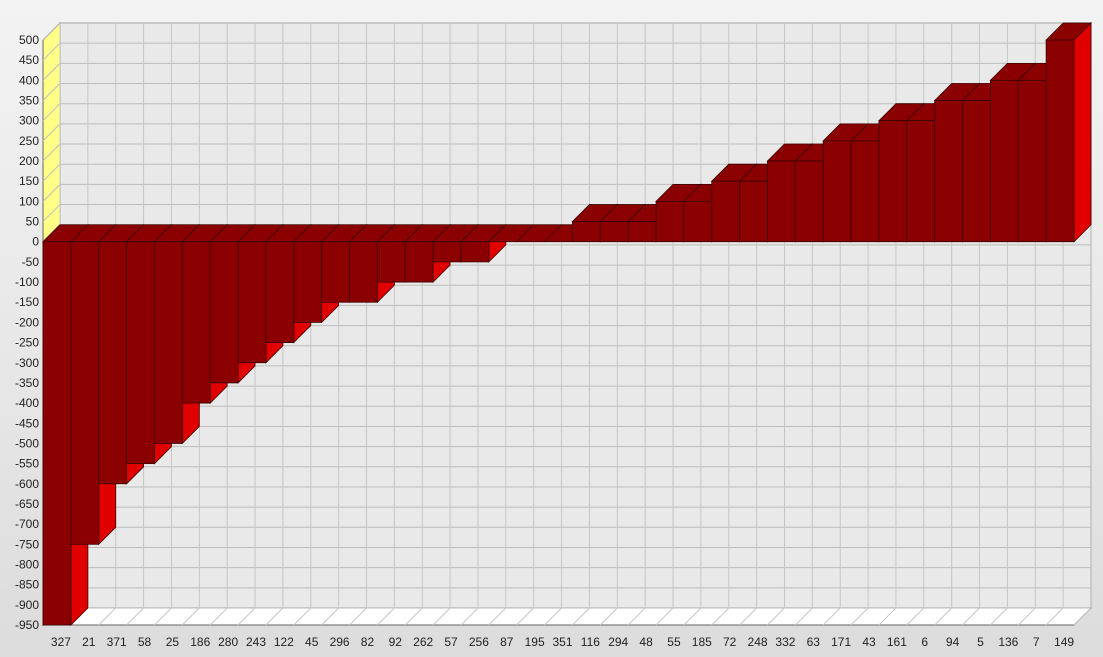  What do you see at coordinates (814, 642) in the screenshot?
I see `x-tick-label: 63` at bounding box center [814, 642].